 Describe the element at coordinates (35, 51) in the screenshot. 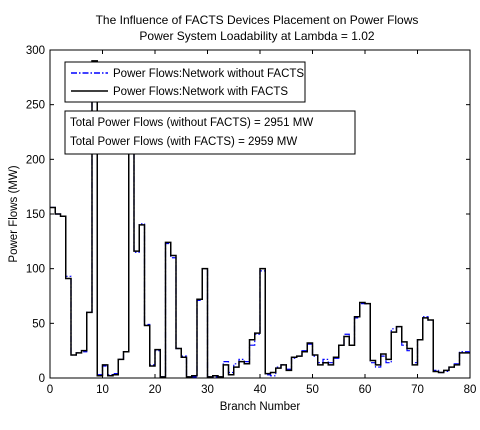

I see `y-tick-label: 300` at that location.